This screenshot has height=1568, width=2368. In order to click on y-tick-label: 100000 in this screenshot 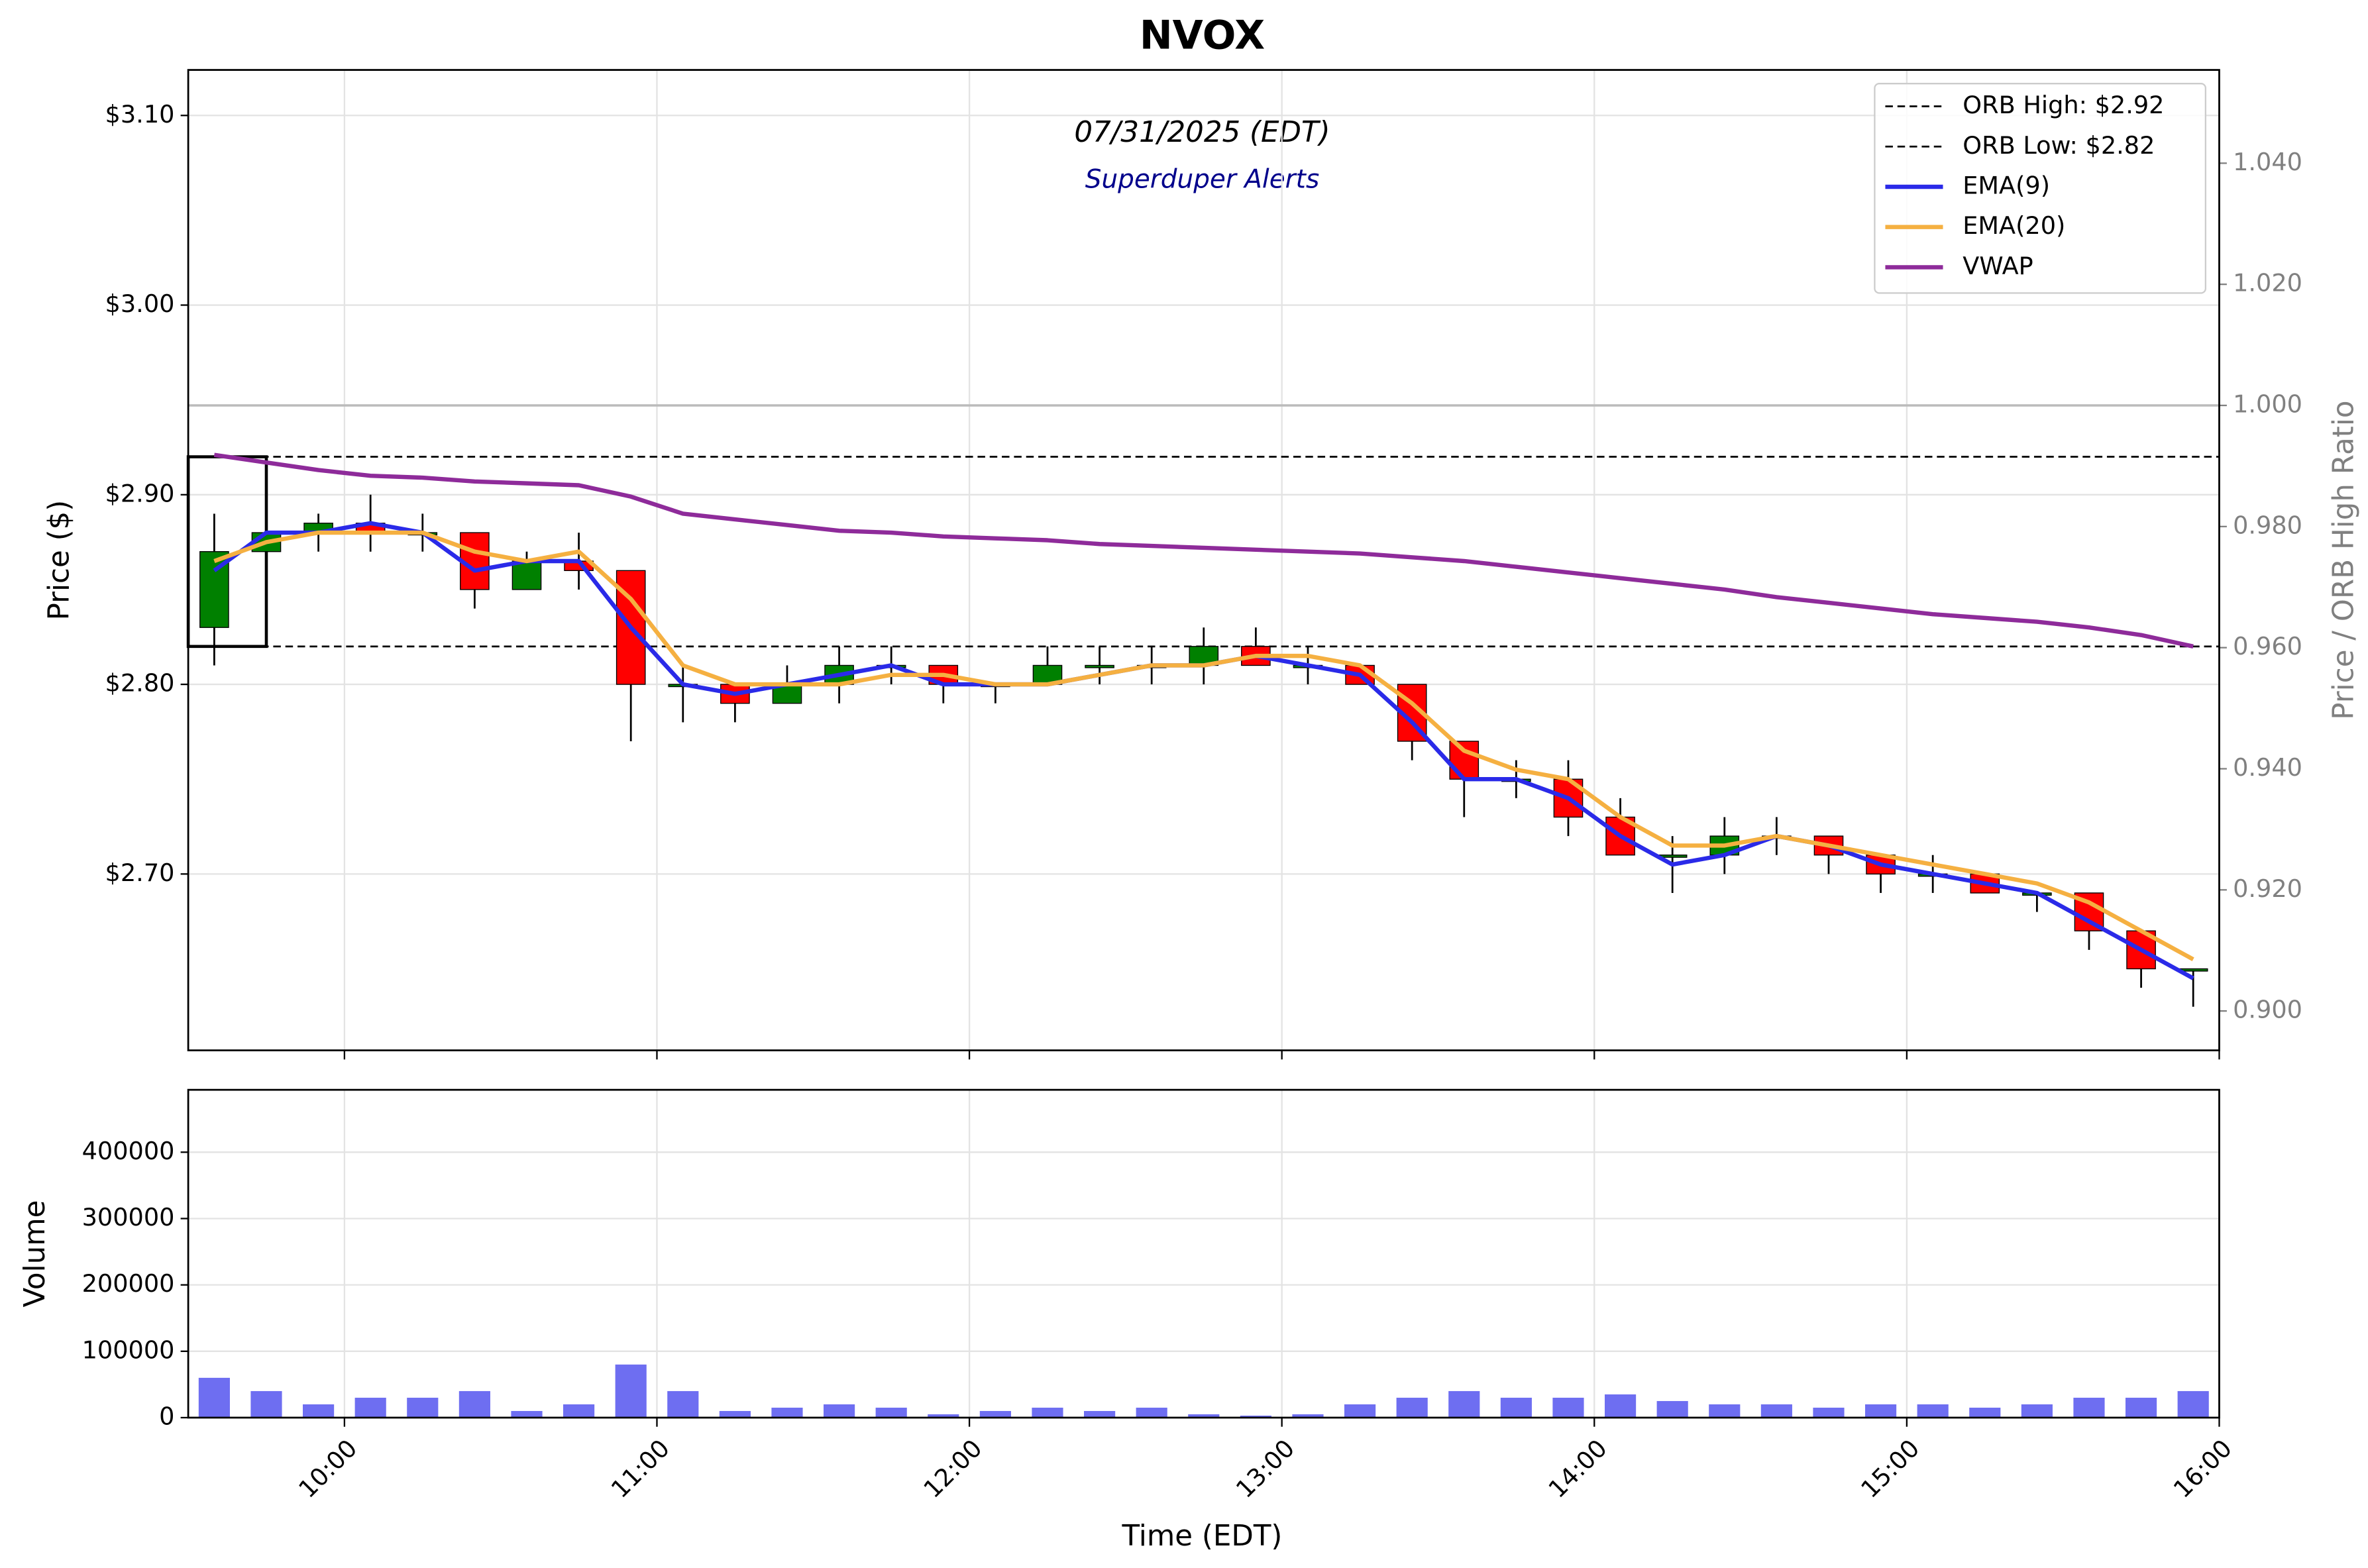, I will do `click(128, 1349)`.